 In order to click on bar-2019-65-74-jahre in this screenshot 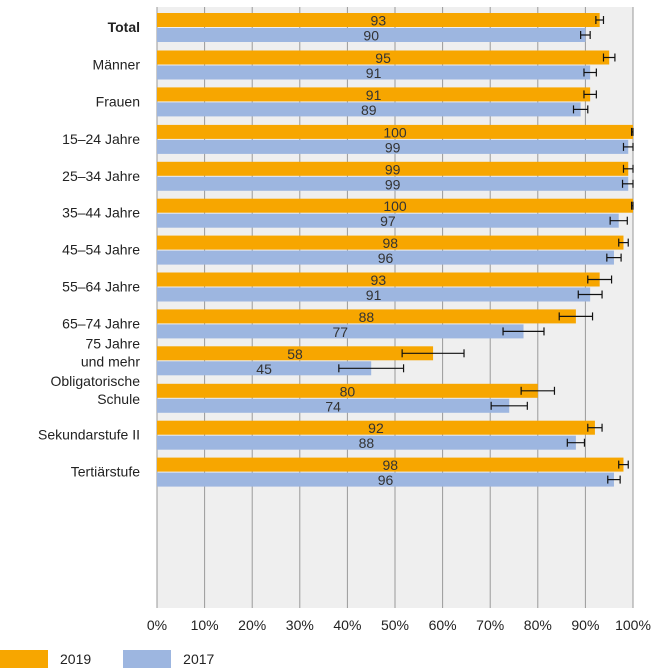, I will do `click(366, 316)`.